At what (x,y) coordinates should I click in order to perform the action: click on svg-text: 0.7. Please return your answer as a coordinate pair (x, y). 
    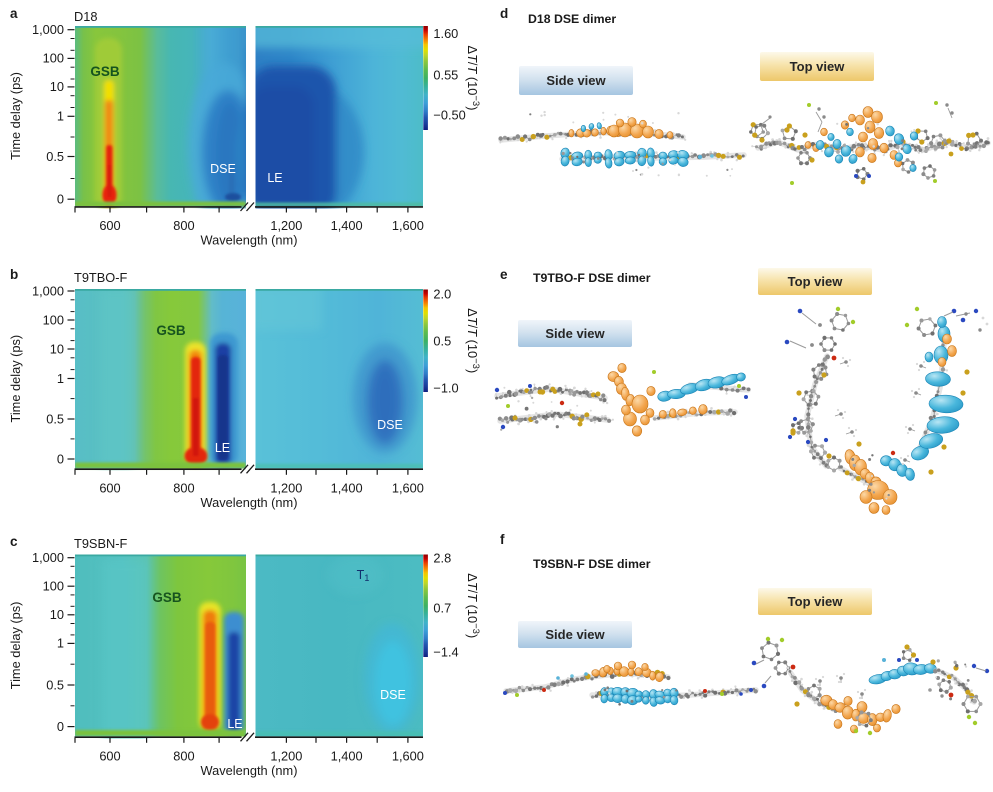
    Looking at the image, I should click on (442, 607).